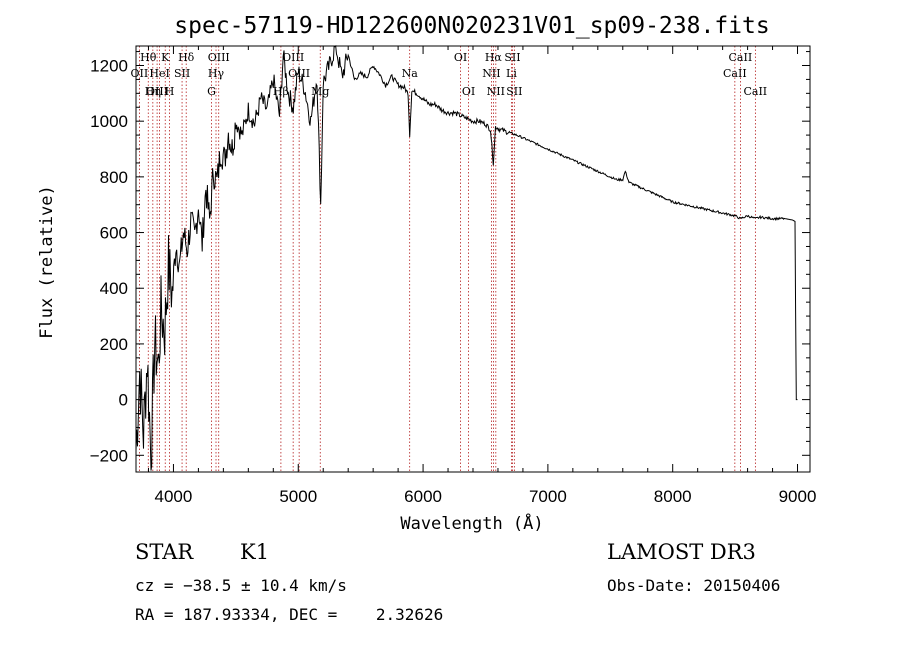 The height and width of the screenshot is (649, 900). What do you see at coordinates (494, 57) in the screenshot?
I see `spectral-line-label: Hα` at bounding box center [494, 57].